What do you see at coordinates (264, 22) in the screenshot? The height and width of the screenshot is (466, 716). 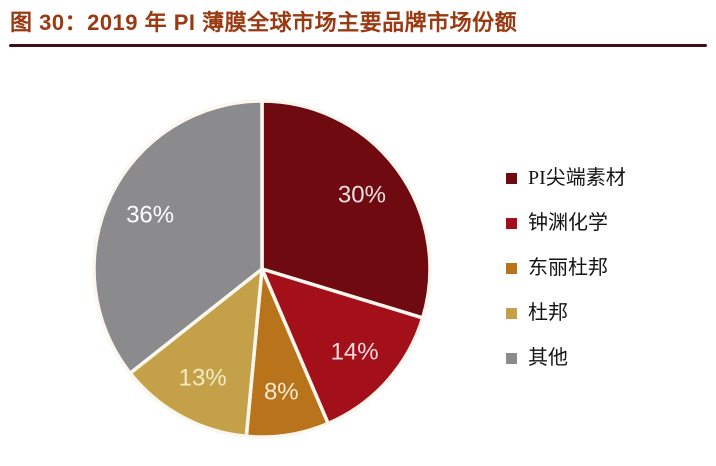 I see `figure-title: 图 30：2019 年 PI 薄膜全球市场主要品牌市场份额` at bounding box center [264, 22].